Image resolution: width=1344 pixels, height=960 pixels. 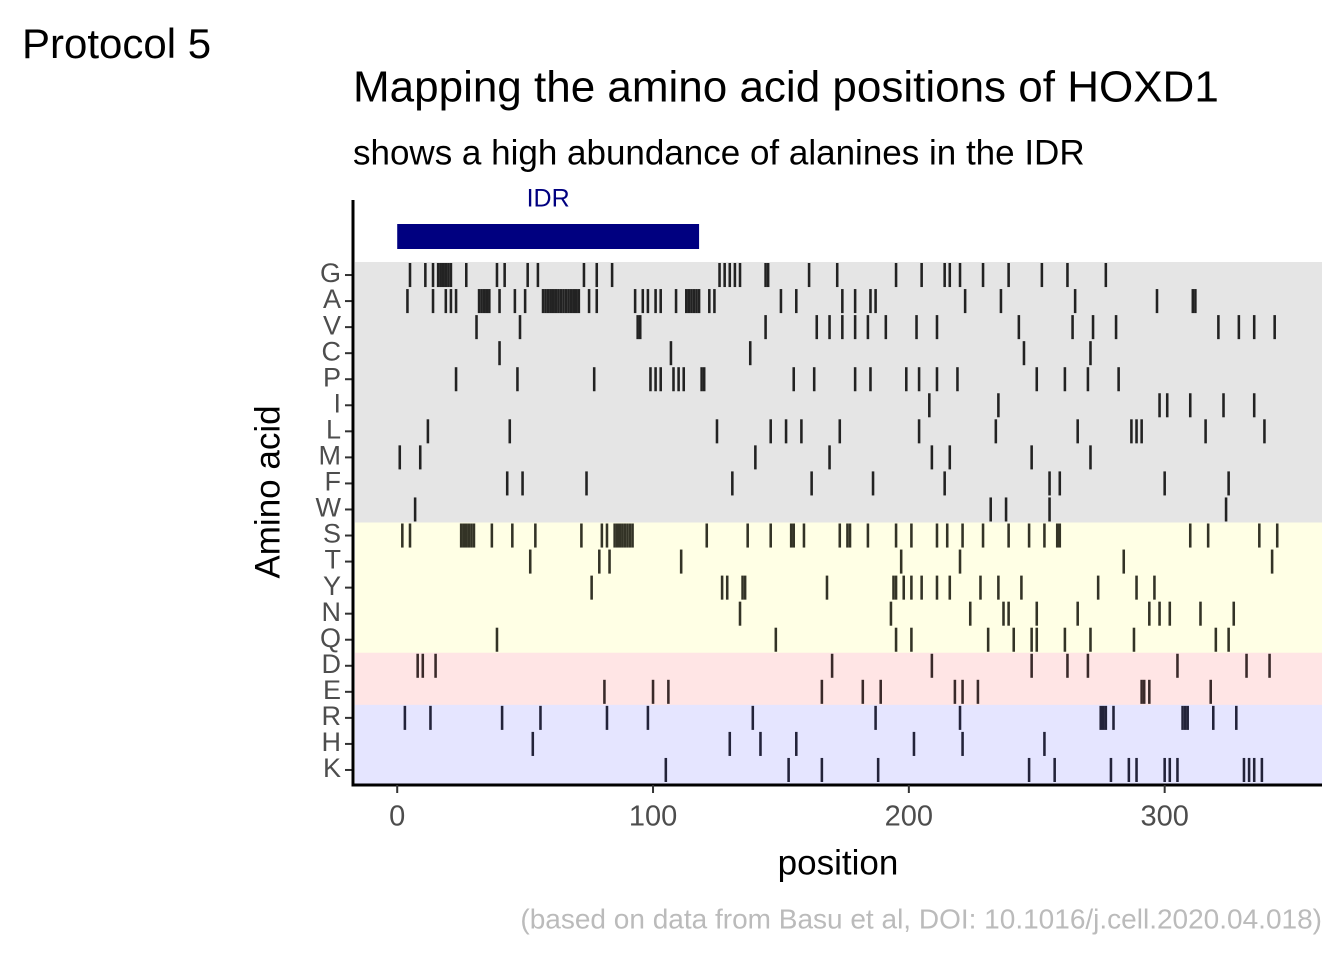 What do you see at coordinates (332, 534) in the screenshot?
I see `y-tick-label: S` at bounding box center [332, 534].